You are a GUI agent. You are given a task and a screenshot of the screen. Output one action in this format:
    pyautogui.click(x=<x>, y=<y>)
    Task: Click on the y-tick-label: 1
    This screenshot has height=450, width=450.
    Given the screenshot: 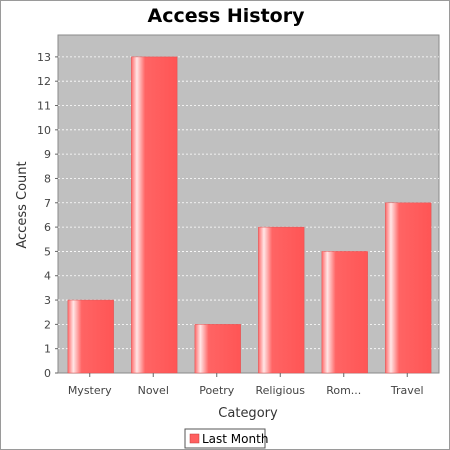 What is the action you would take?
    pyautogui.click(x=47, y=349)
    